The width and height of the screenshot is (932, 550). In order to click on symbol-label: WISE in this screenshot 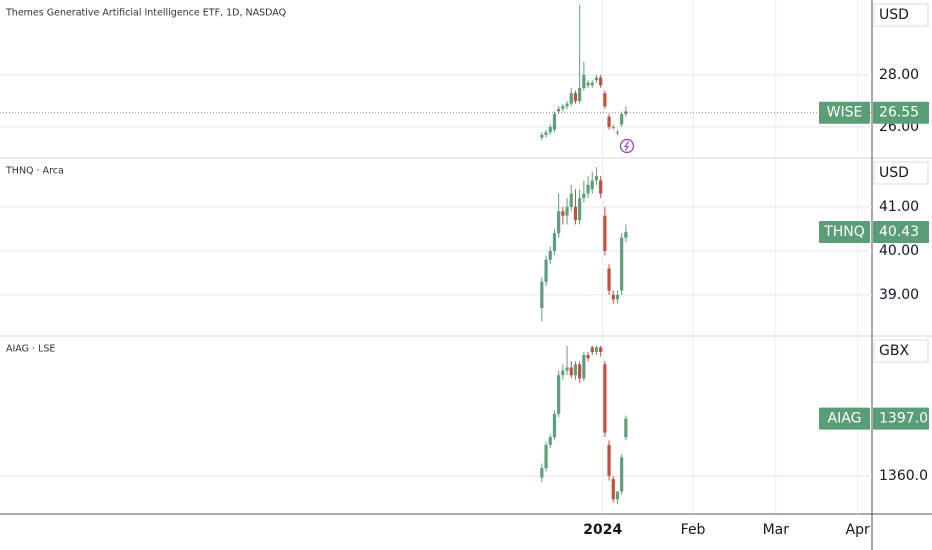, I will do `click(845, 113)`.